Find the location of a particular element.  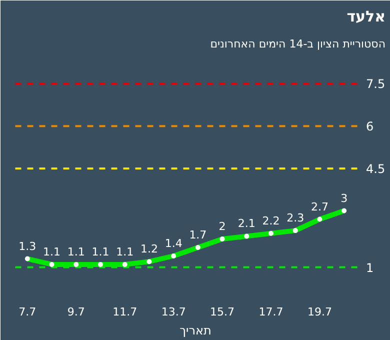

data-label: 2.7 is located at coordinates (319, 207).